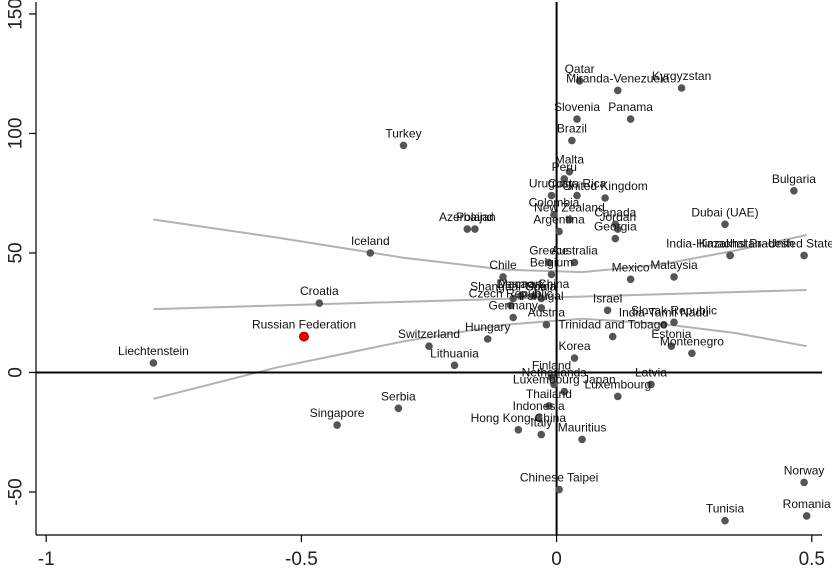 Image resolution: width=832 pixels, height=575 pixels. I want to click on point-label: Iceland, so click(370, 241).